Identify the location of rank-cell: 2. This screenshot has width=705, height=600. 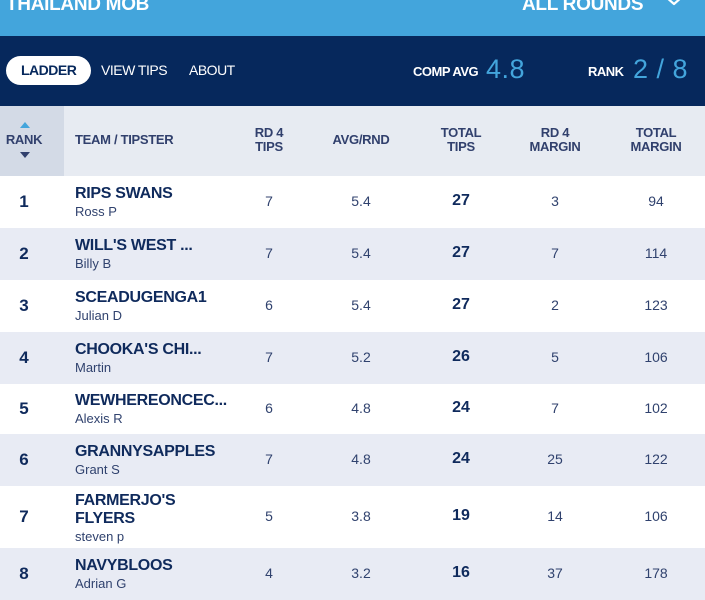
(24, 253).